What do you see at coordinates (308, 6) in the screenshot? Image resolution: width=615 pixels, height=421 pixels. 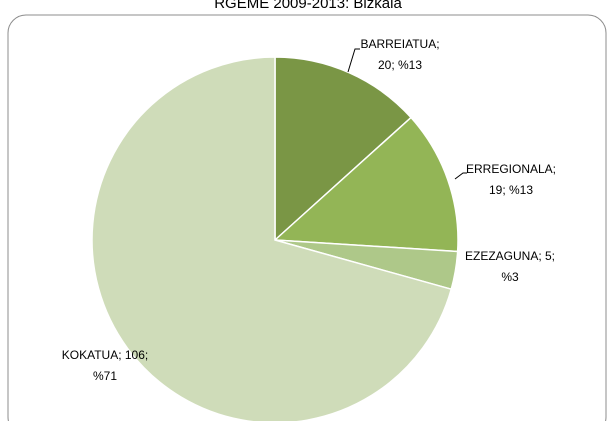 I see `chart-title: RGEME 2009-2013: Bizkaia` at bounding box center [308, 6].